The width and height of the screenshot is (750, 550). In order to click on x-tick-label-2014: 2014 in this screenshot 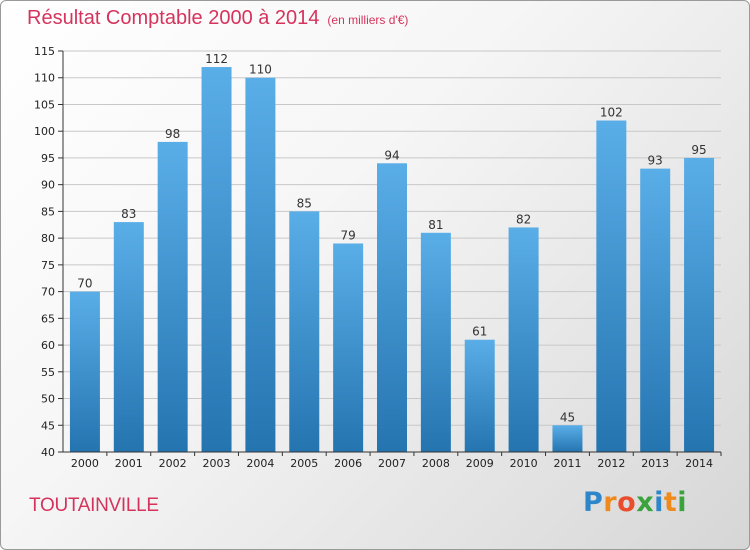, I will do `click(699, 463)`.